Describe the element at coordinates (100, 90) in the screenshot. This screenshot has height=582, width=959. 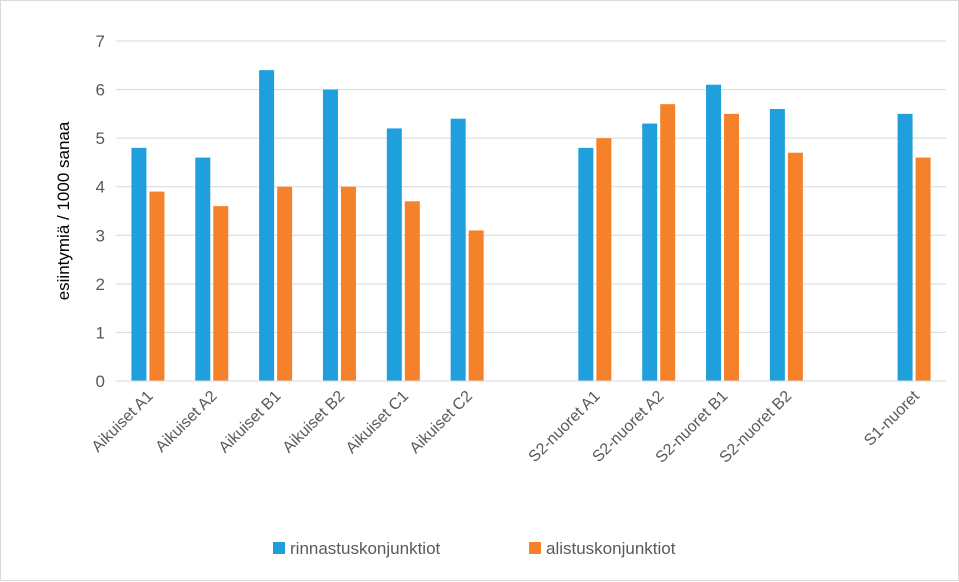
I see `y-tick-label: 6` at that location.